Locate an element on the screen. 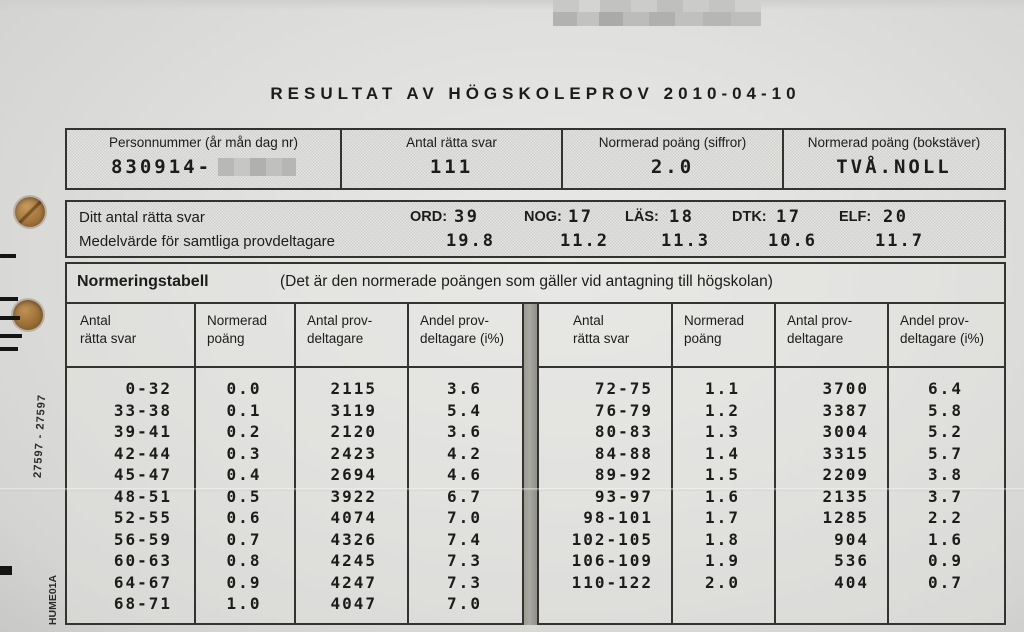 Image resolution: width=1024 pixels, height=632 pixels. table-cell: 89-92 is located at coordinates (623, 475).